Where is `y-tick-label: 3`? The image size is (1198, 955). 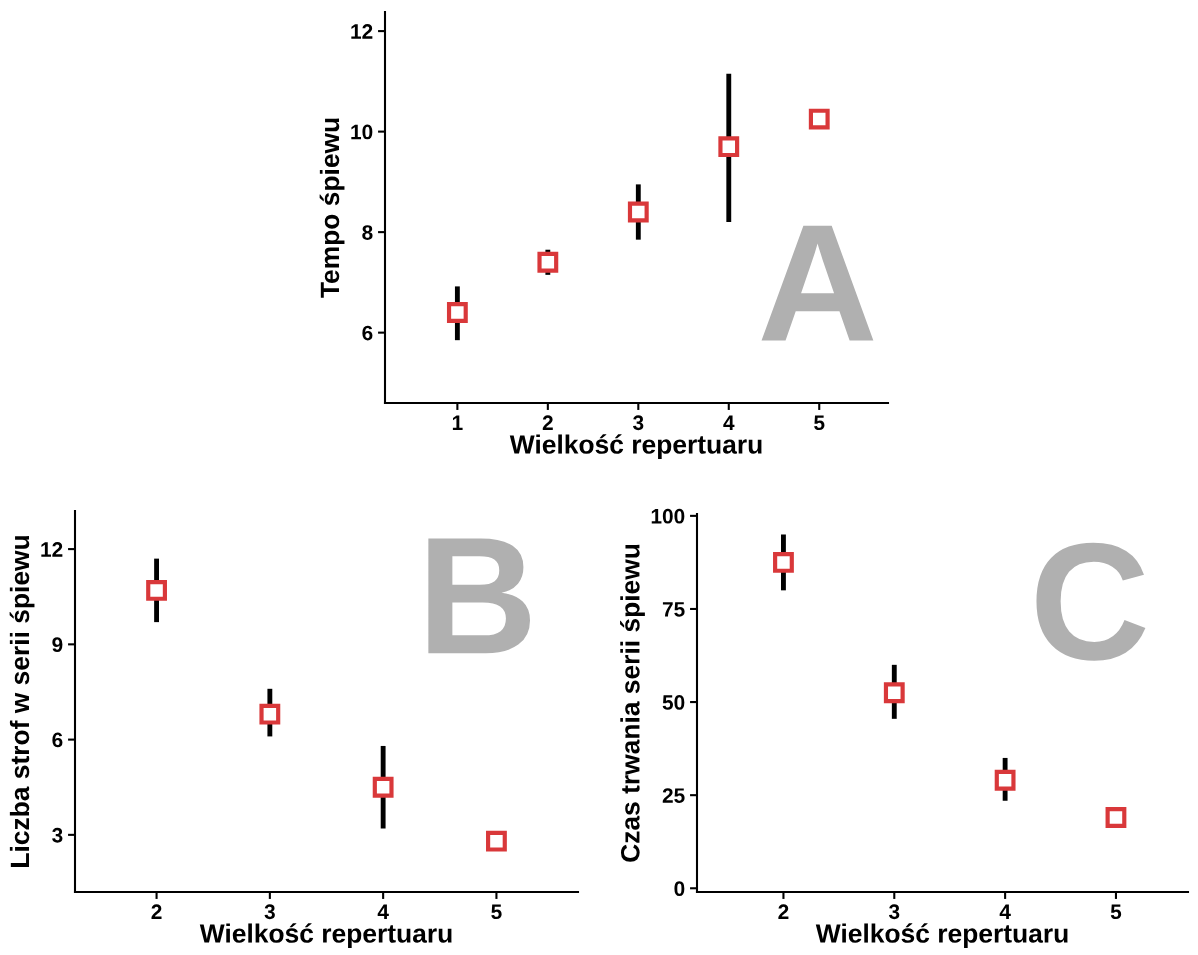 y-tick-label: 3 is located at coordinates (57, 835).